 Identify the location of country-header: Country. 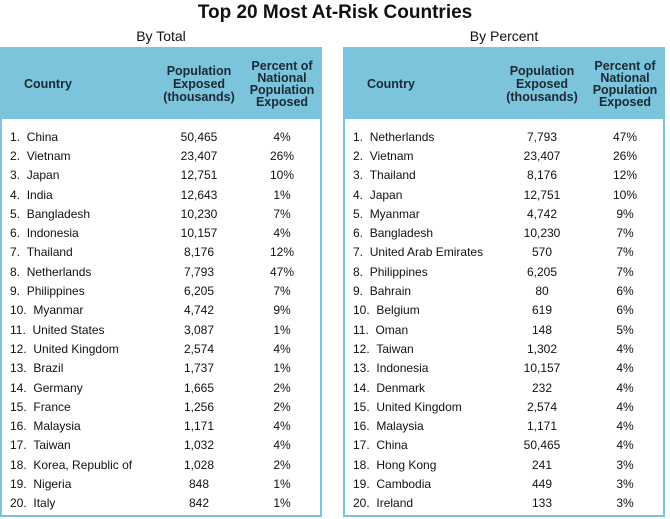
(48, 84).